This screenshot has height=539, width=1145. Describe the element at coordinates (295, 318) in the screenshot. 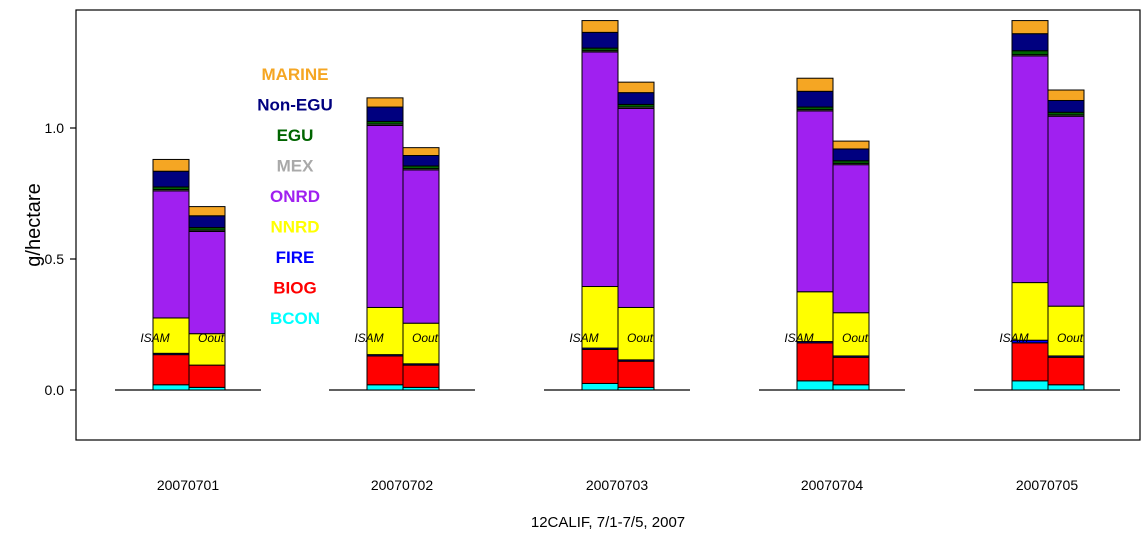

I see `legend-item-bcon: BCON` at that location.